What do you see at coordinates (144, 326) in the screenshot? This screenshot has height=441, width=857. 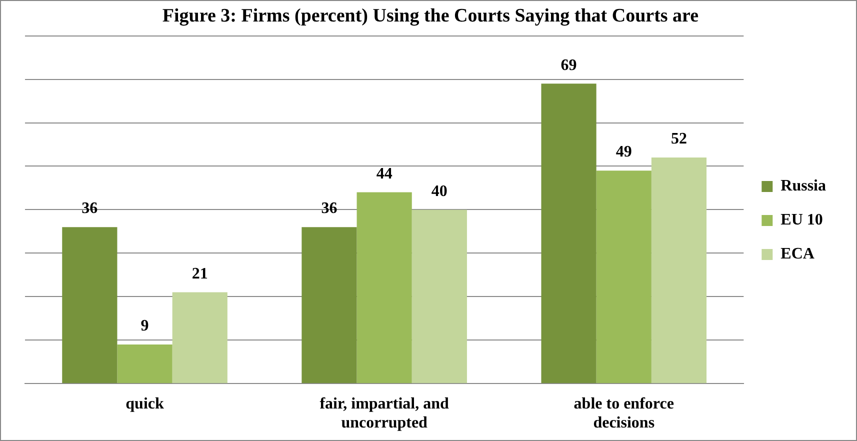 I see `data-label: 9` at bounding box center [144, 326].